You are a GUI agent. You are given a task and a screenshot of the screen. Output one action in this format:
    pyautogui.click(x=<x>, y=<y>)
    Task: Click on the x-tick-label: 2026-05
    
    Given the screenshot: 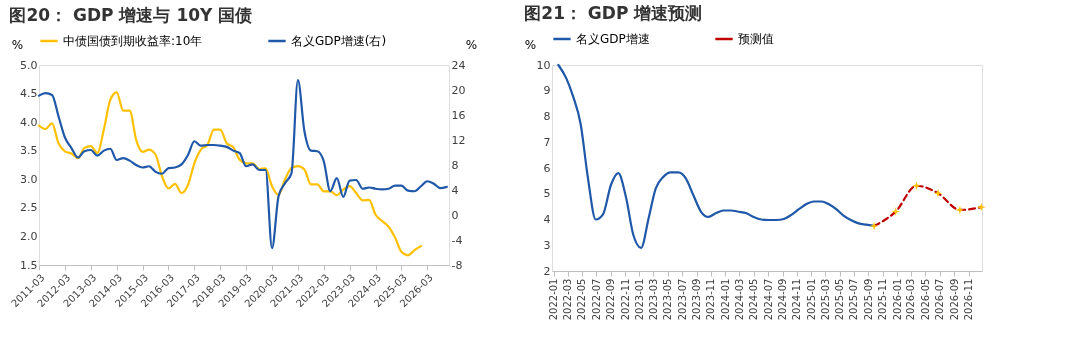 What is the action you would take?
    pyautogui.click(x=925, y=299)
    